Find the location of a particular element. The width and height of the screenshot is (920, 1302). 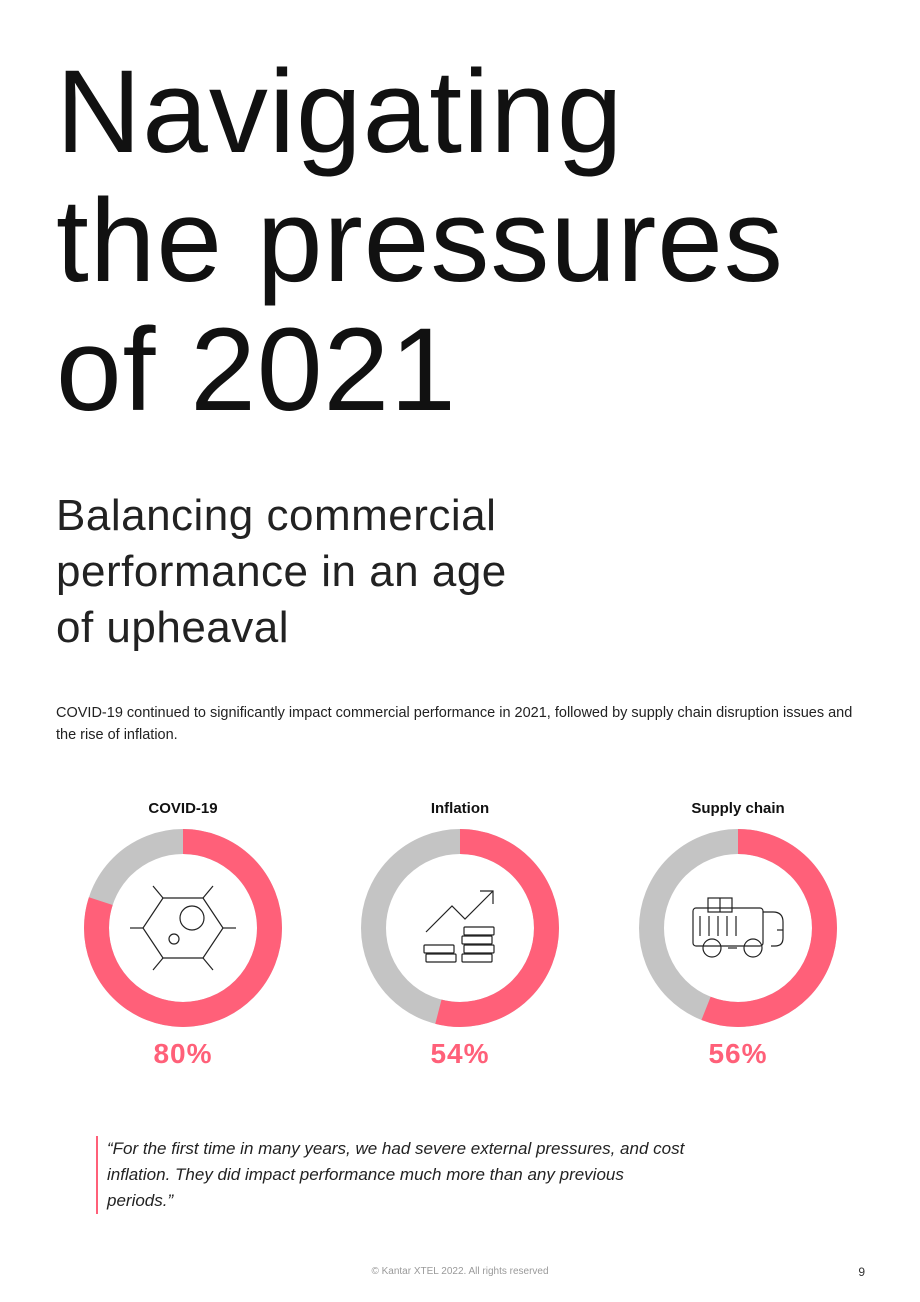

subtitle-line-2: performance in an age is located at coordinates (281, 571).